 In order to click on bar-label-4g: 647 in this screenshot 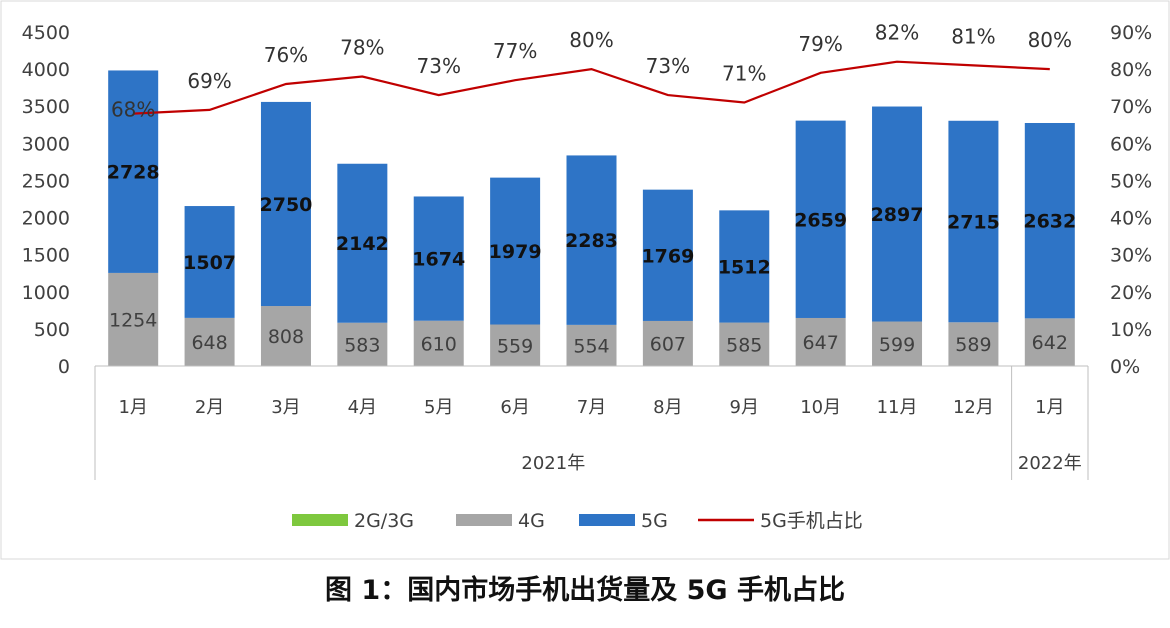, I will do `click(821, 343)`.